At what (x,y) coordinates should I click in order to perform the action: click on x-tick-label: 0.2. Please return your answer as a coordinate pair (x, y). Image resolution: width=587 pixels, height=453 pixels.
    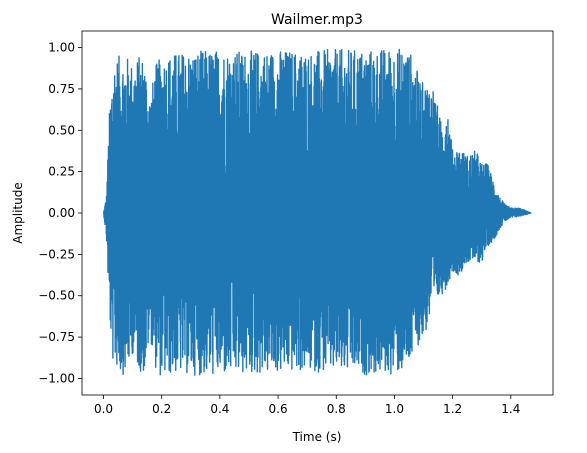
    Looking at the image, I should click on (161, 409).